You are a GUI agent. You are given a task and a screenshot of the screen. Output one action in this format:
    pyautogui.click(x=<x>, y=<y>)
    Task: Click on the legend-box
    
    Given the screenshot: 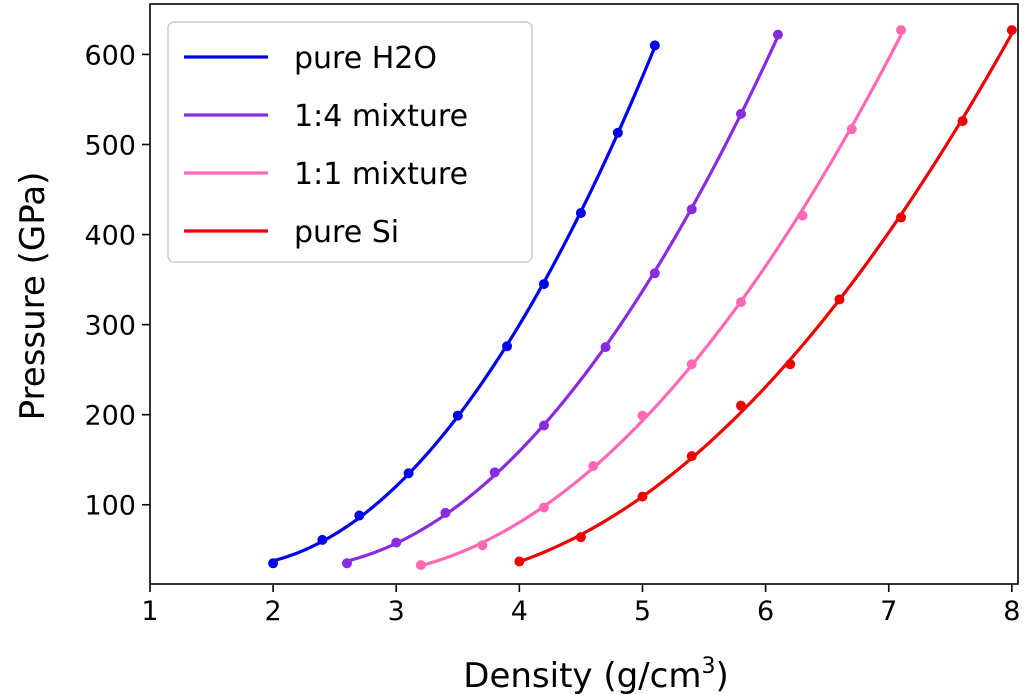 What is the action you would take?
    pyautogui.click(x=350, y=142)
    